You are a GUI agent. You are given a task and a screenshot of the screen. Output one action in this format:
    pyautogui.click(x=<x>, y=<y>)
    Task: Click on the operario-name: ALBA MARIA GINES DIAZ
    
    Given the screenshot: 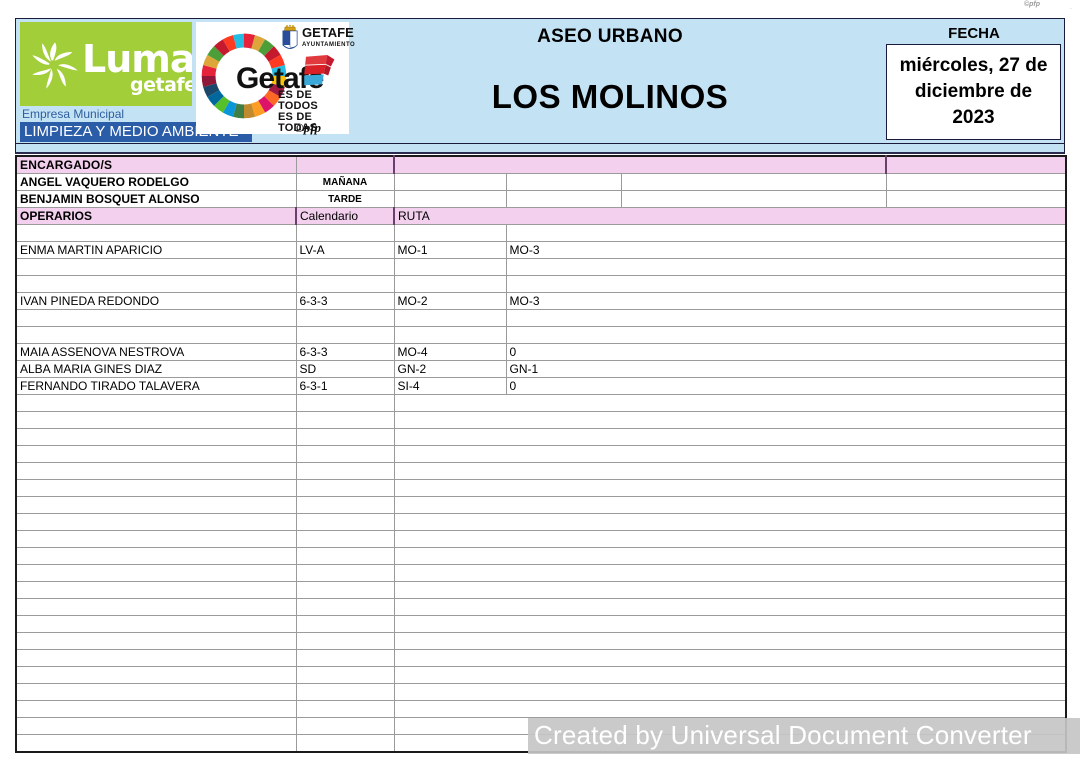 What is the action you would take?
    pyautogui.click(x=156, y=369)
    